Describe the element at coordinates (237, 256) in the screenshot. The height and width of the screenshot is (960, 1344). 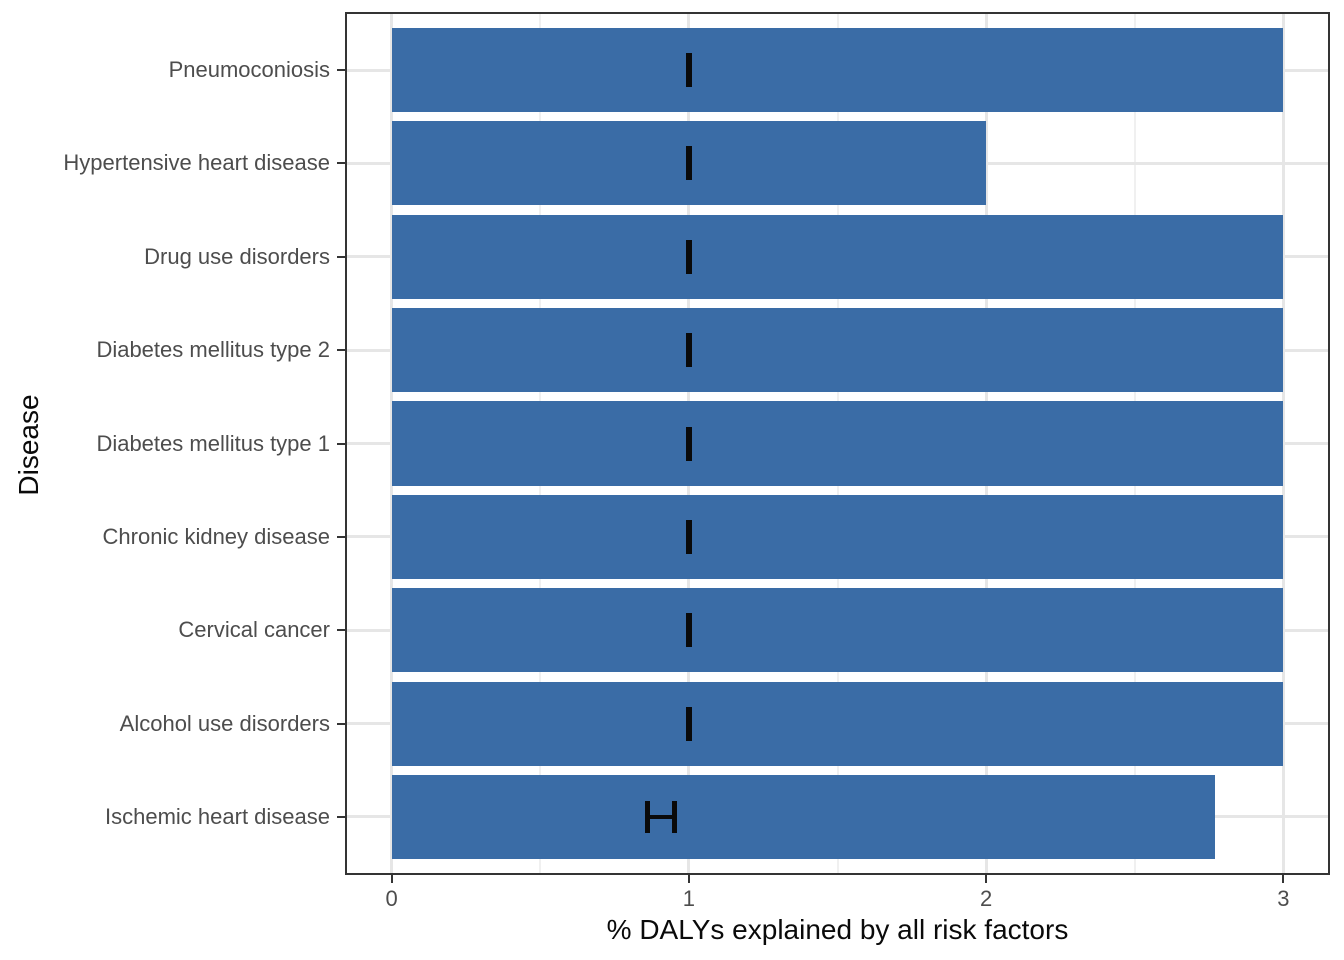
I see `y-tick-label: Drug use disorders` at that location.